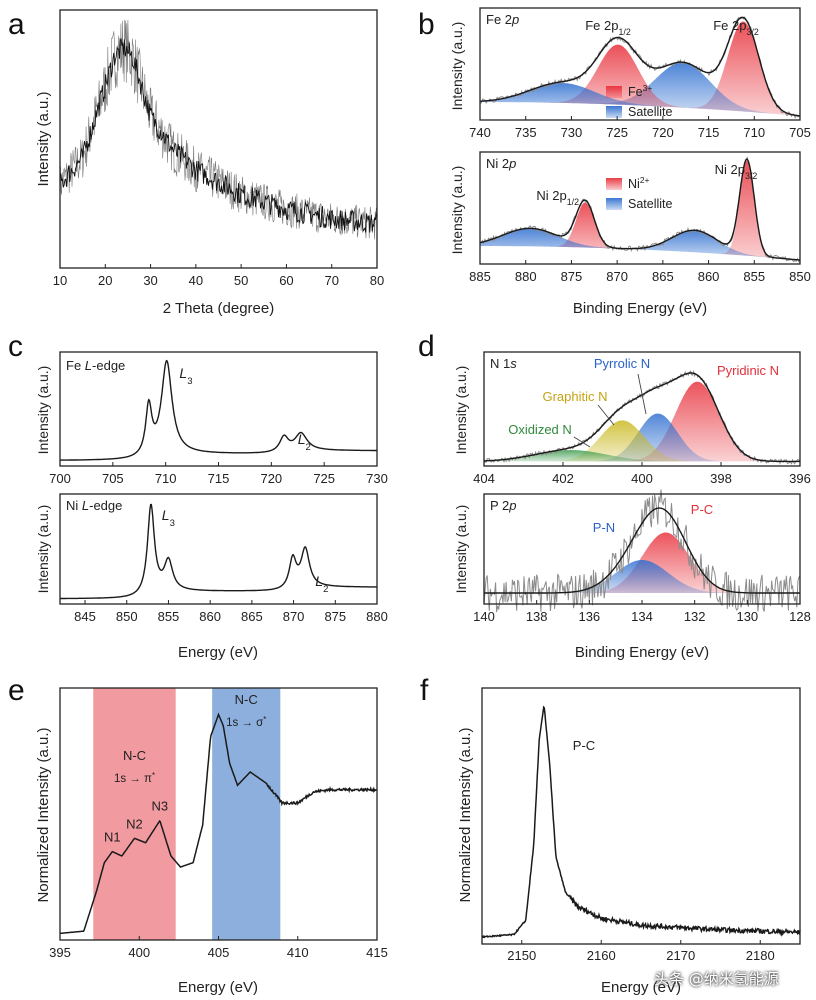 Image resolution: width=816 pixels, height=1000 pixels. What do you see at coordinates (484, 478) in the screenshot?
I see `panel-d-n-x-tick-label: 404` at bounding box center [484, 478].